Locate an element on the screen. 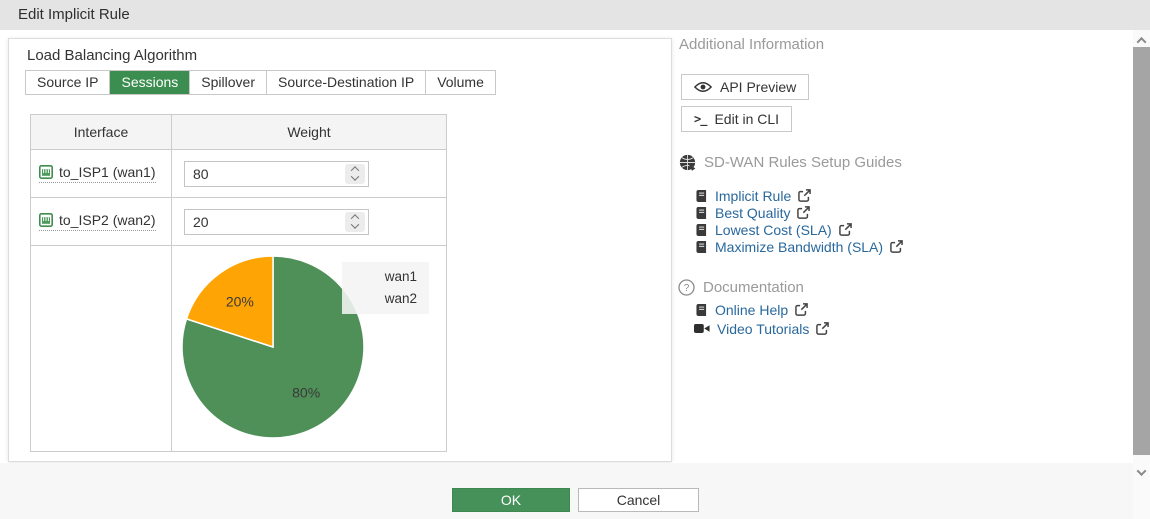 The width and height of the screenshot is (1150, 519). online-help-link: Online Help is located at coordinates (752, 309).